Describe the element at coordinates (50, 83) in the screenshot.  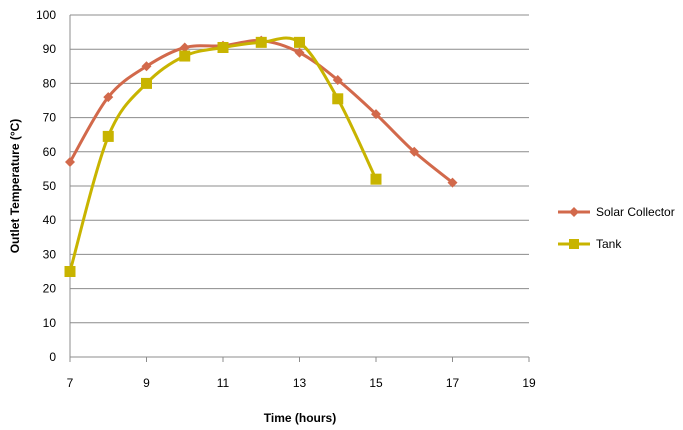
I see `y-tick-label: 80` at that location.